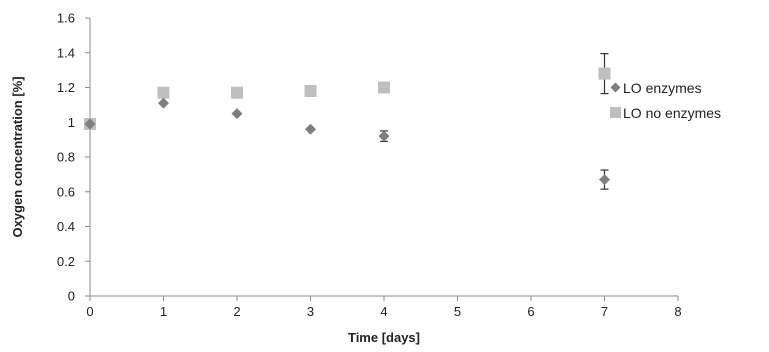 The height and width of the screenshot is (352, 769). Describe the element at coordinates (530, 311) in the screenshot. I see `x-tick-label: 6` at that location.